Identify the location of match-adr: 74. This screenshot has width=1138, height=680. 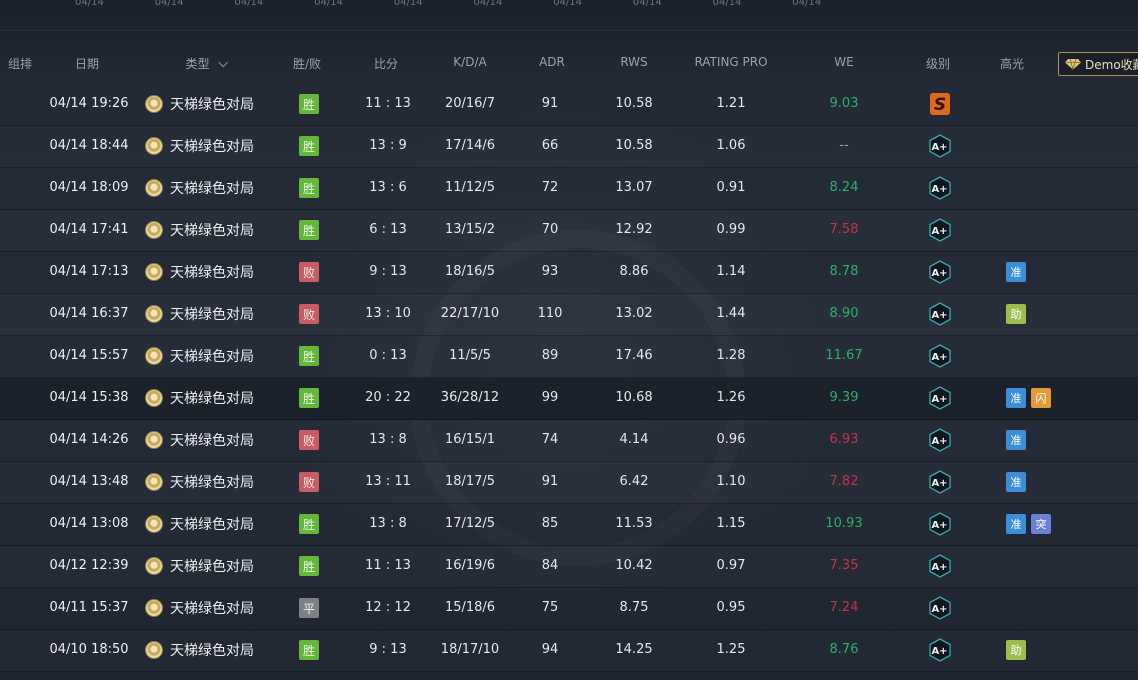
(550, 439).